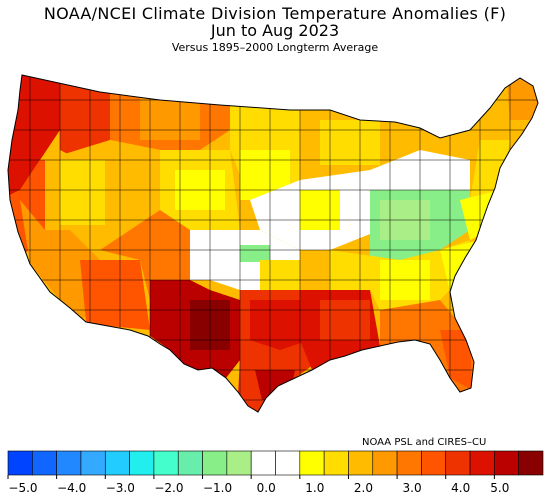 This screenshot has height=497, width=550. Describe the element at coordinates (120, 488) in the screenshot. I see `colorbar-tick-label: −3.0` at that location.